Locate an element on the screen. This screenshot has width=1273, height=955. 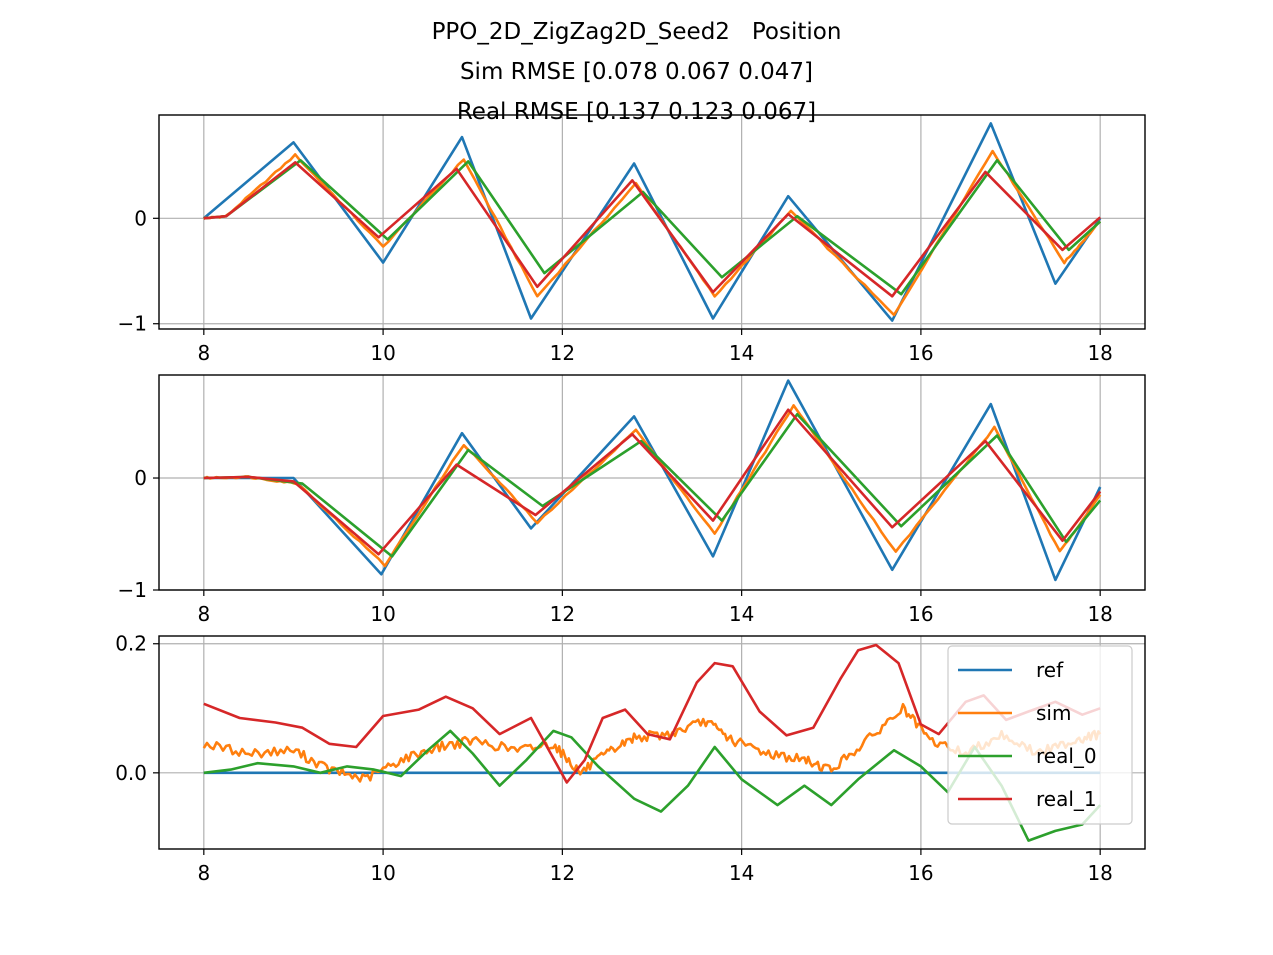
legend-box is located at coordinates (1040, 735).